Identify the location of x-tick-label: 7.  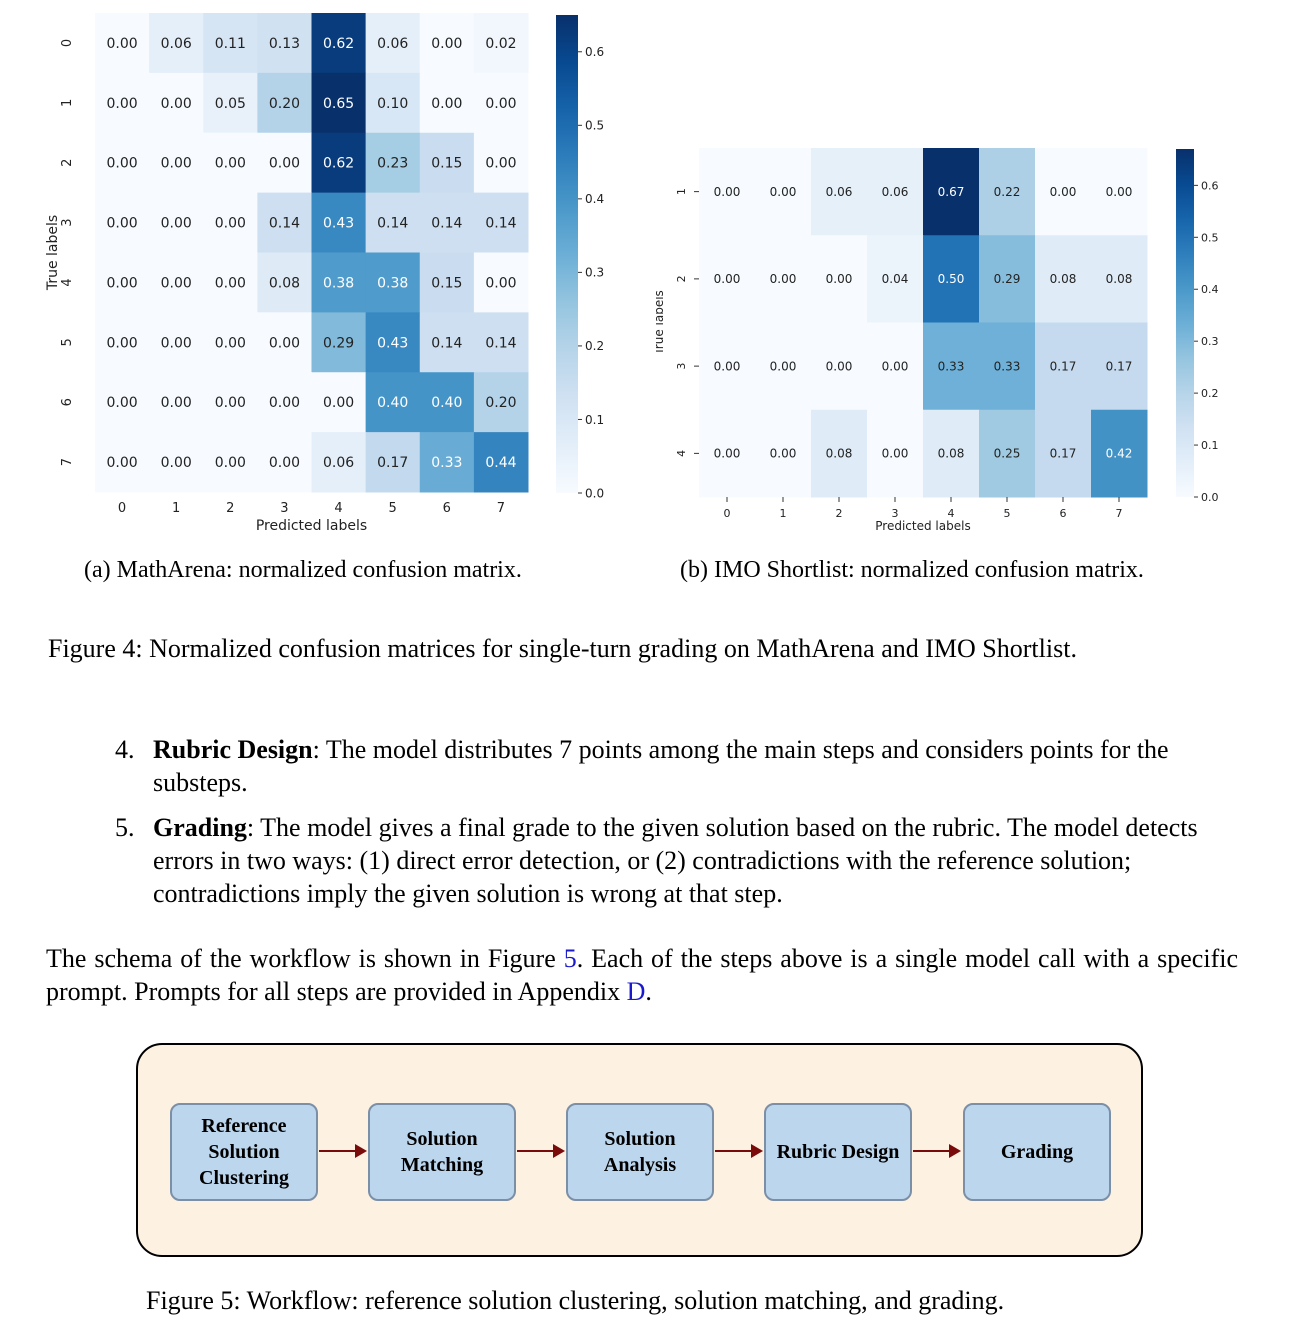
(501, 508).